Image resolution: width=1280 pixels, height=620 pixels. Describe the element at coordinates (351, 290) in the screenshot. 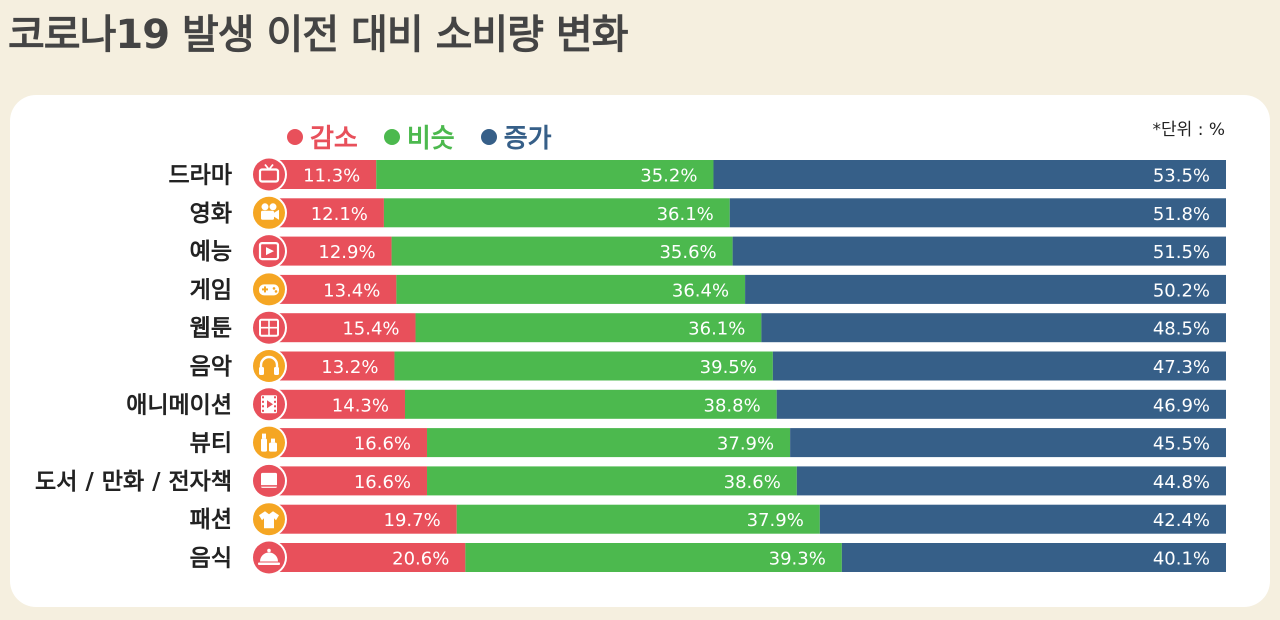

I see `data-label: 13.4%` at that location.